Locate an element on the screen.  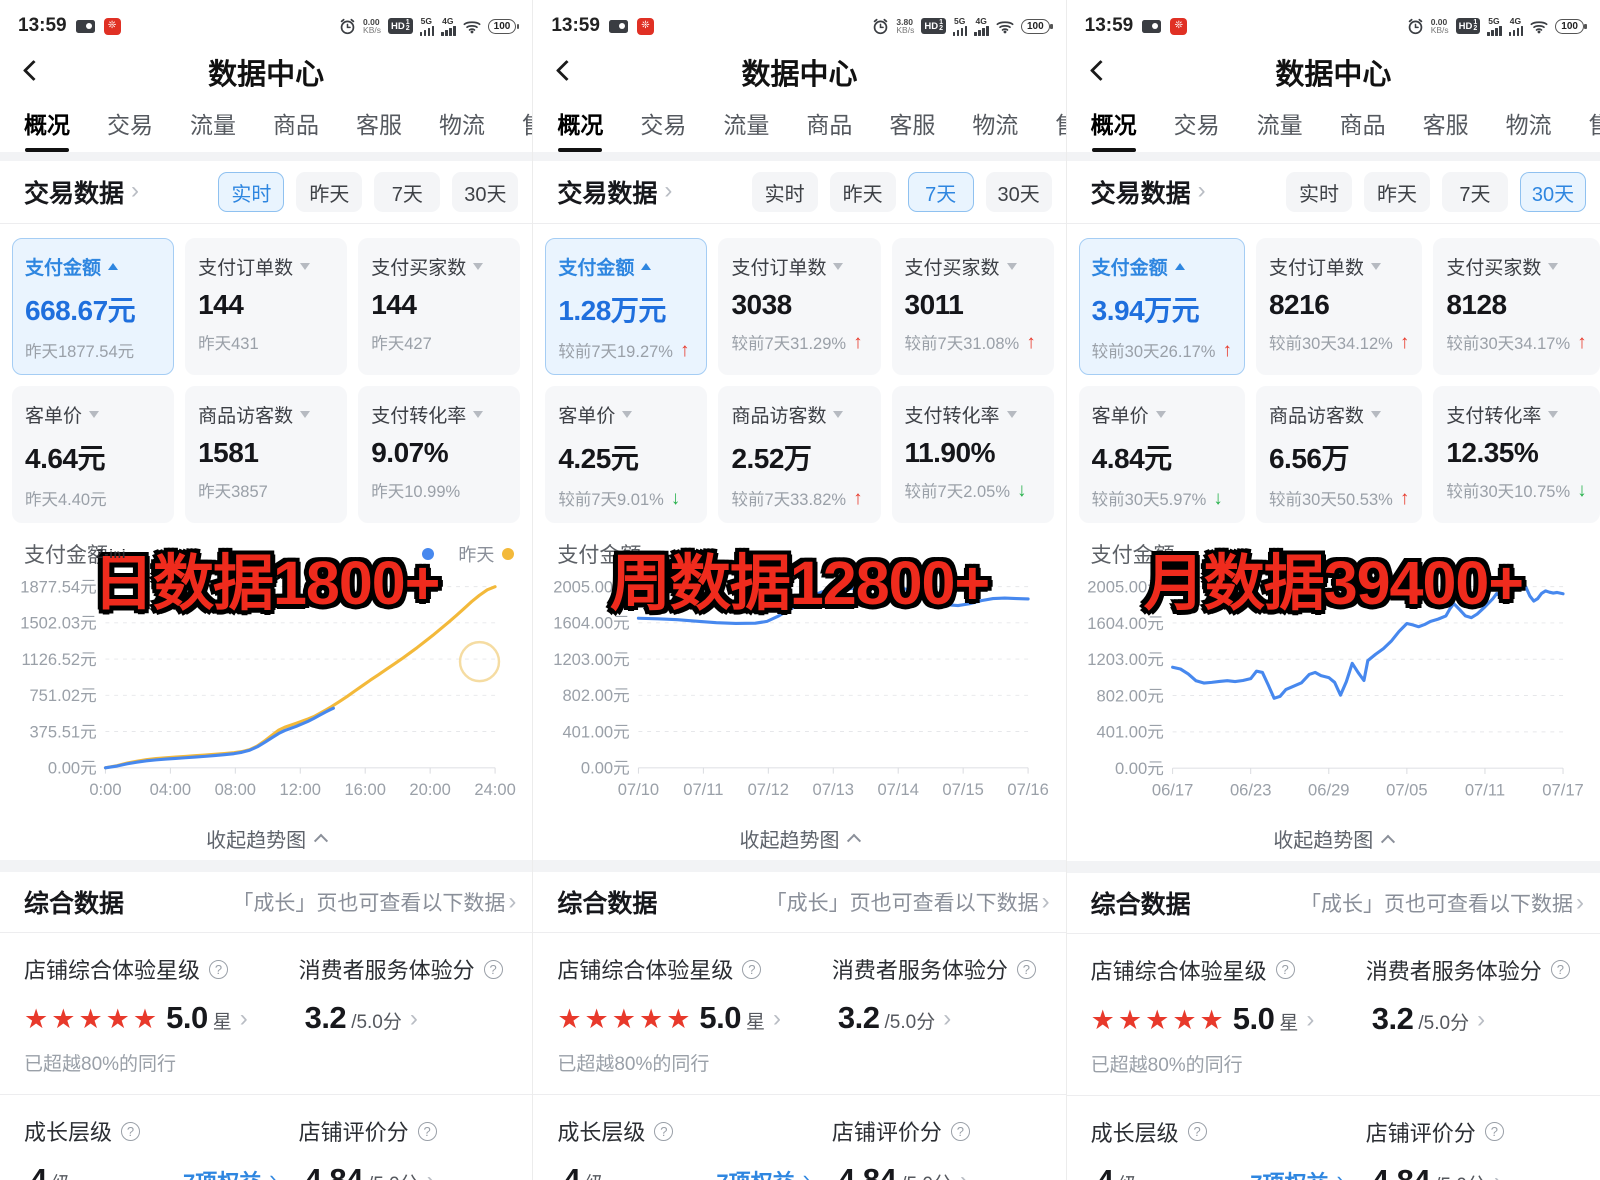
sort-arrow-icon is located at coordinates (1011, 266).